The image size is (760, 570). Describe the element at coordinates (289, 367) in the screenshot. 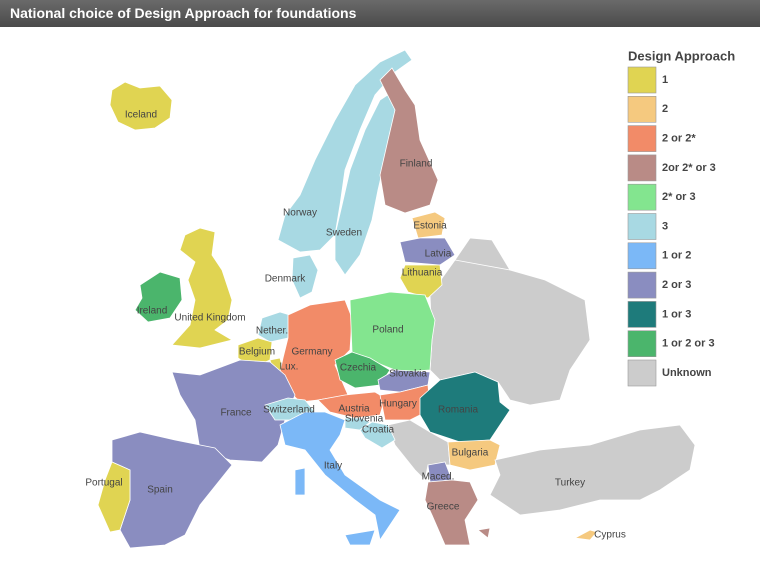

I see `country-label: Lux.` at that location.